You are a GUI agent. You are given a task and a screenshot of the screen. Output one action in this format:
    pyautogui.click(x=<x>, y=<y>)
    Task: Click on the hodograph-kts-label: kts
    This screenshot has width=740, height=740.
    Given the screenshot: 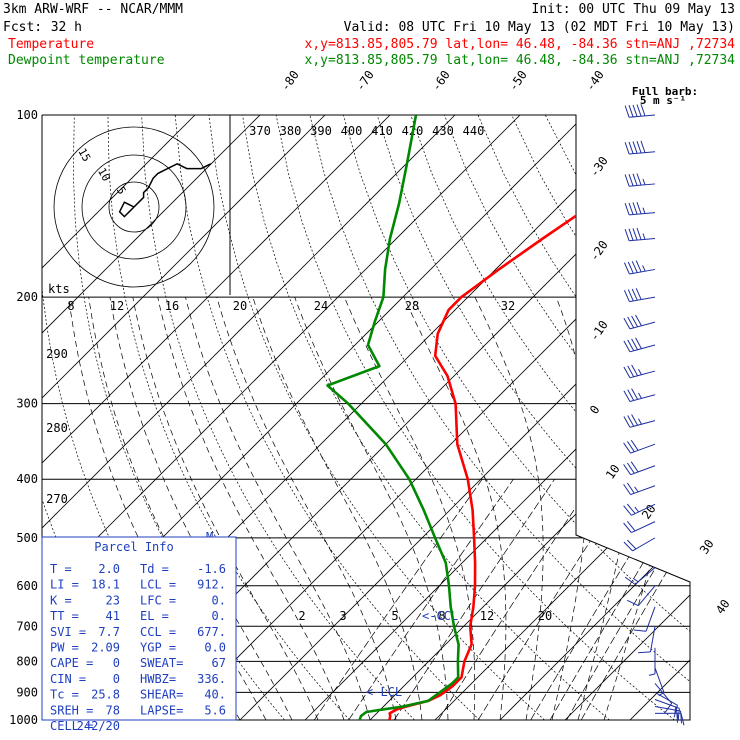 What is the action you would take?
    pyautogui.click(x=59, y=289)
    